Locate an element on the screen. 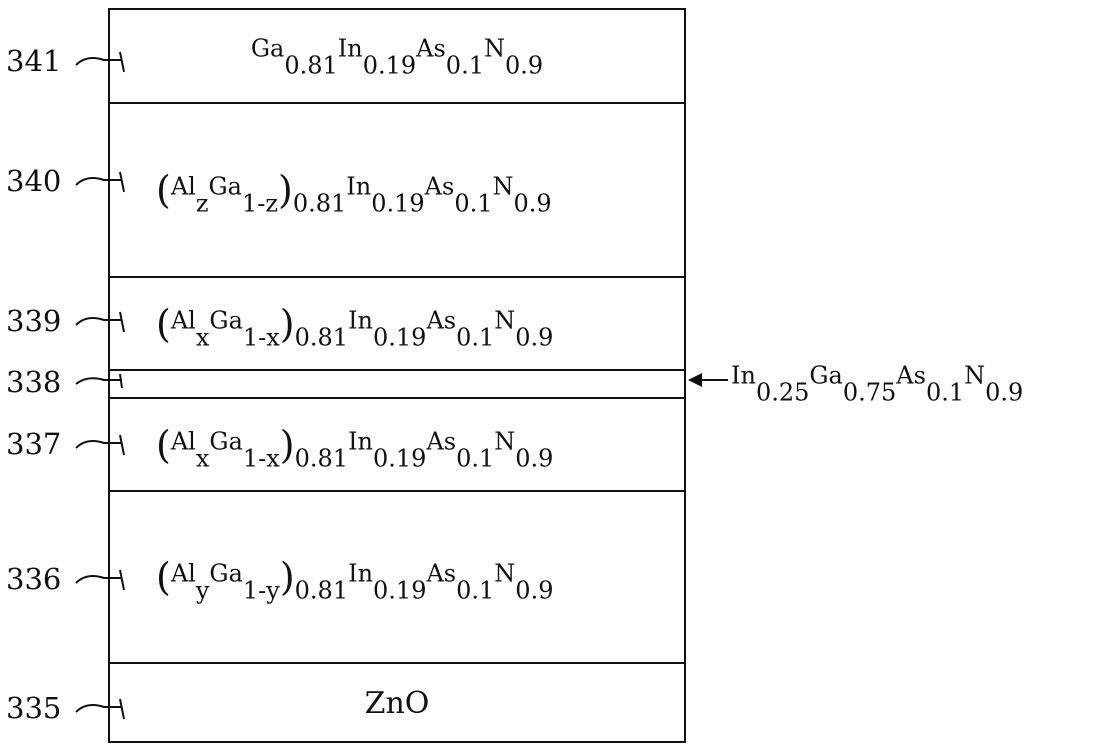  layer-339-formula: (AlxGa1-x)0.81In0.19As0.1N0.9 is located at coordinates (355, 326).